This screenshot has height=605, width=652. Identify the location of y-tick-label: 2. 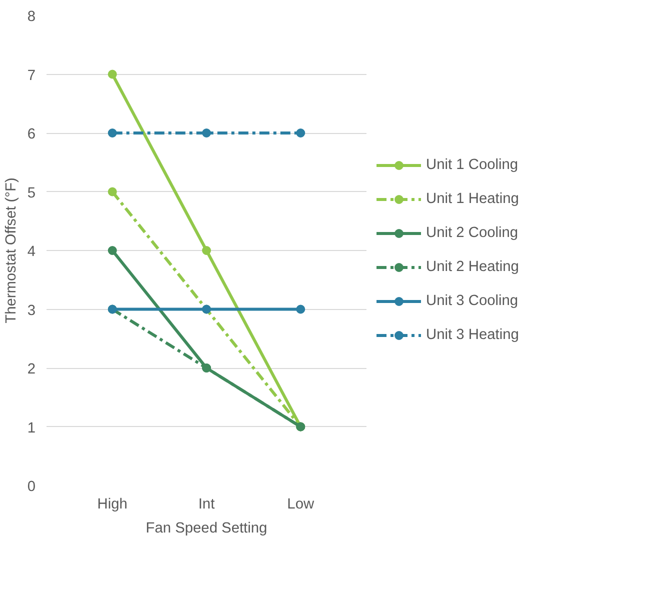
(31, 370).